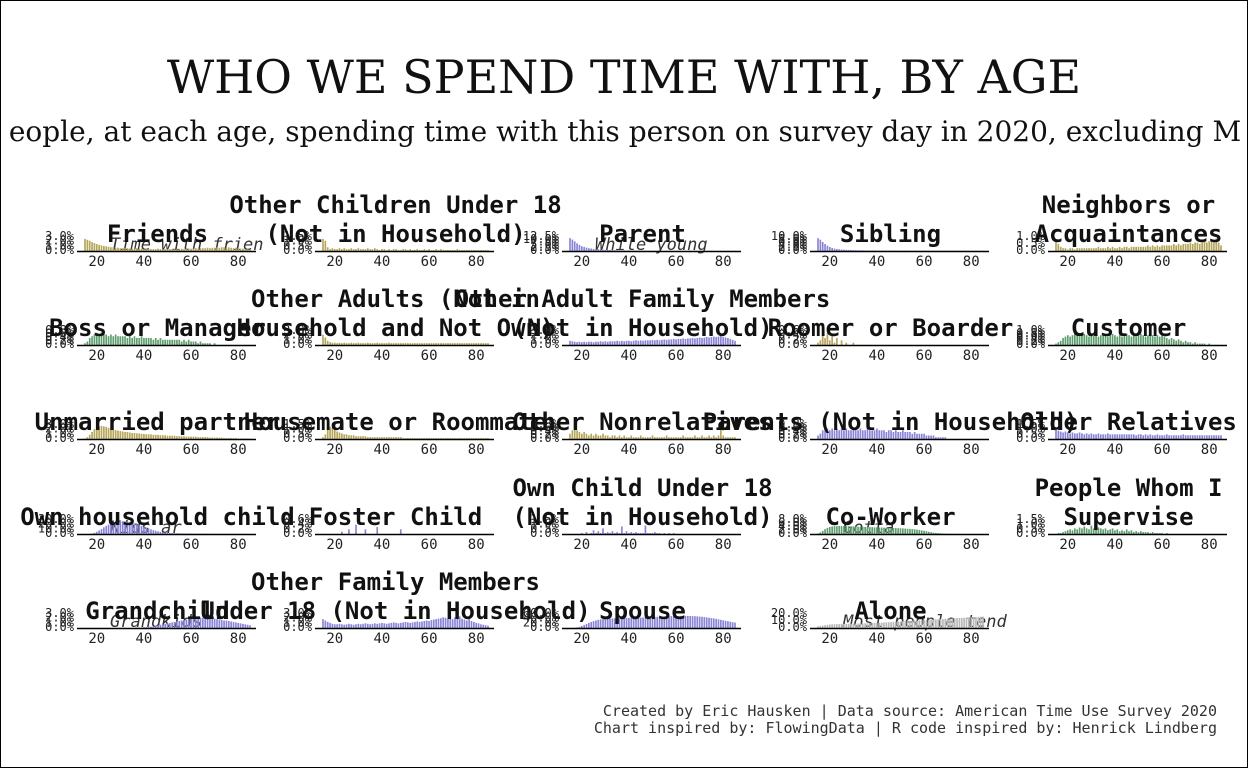 Image resolution: width=1248 pixels, height=768 pixels. Describe the element at coordinates (793, 244) in the screenshot. I see `y-tick-label: 4.0%` at that location.